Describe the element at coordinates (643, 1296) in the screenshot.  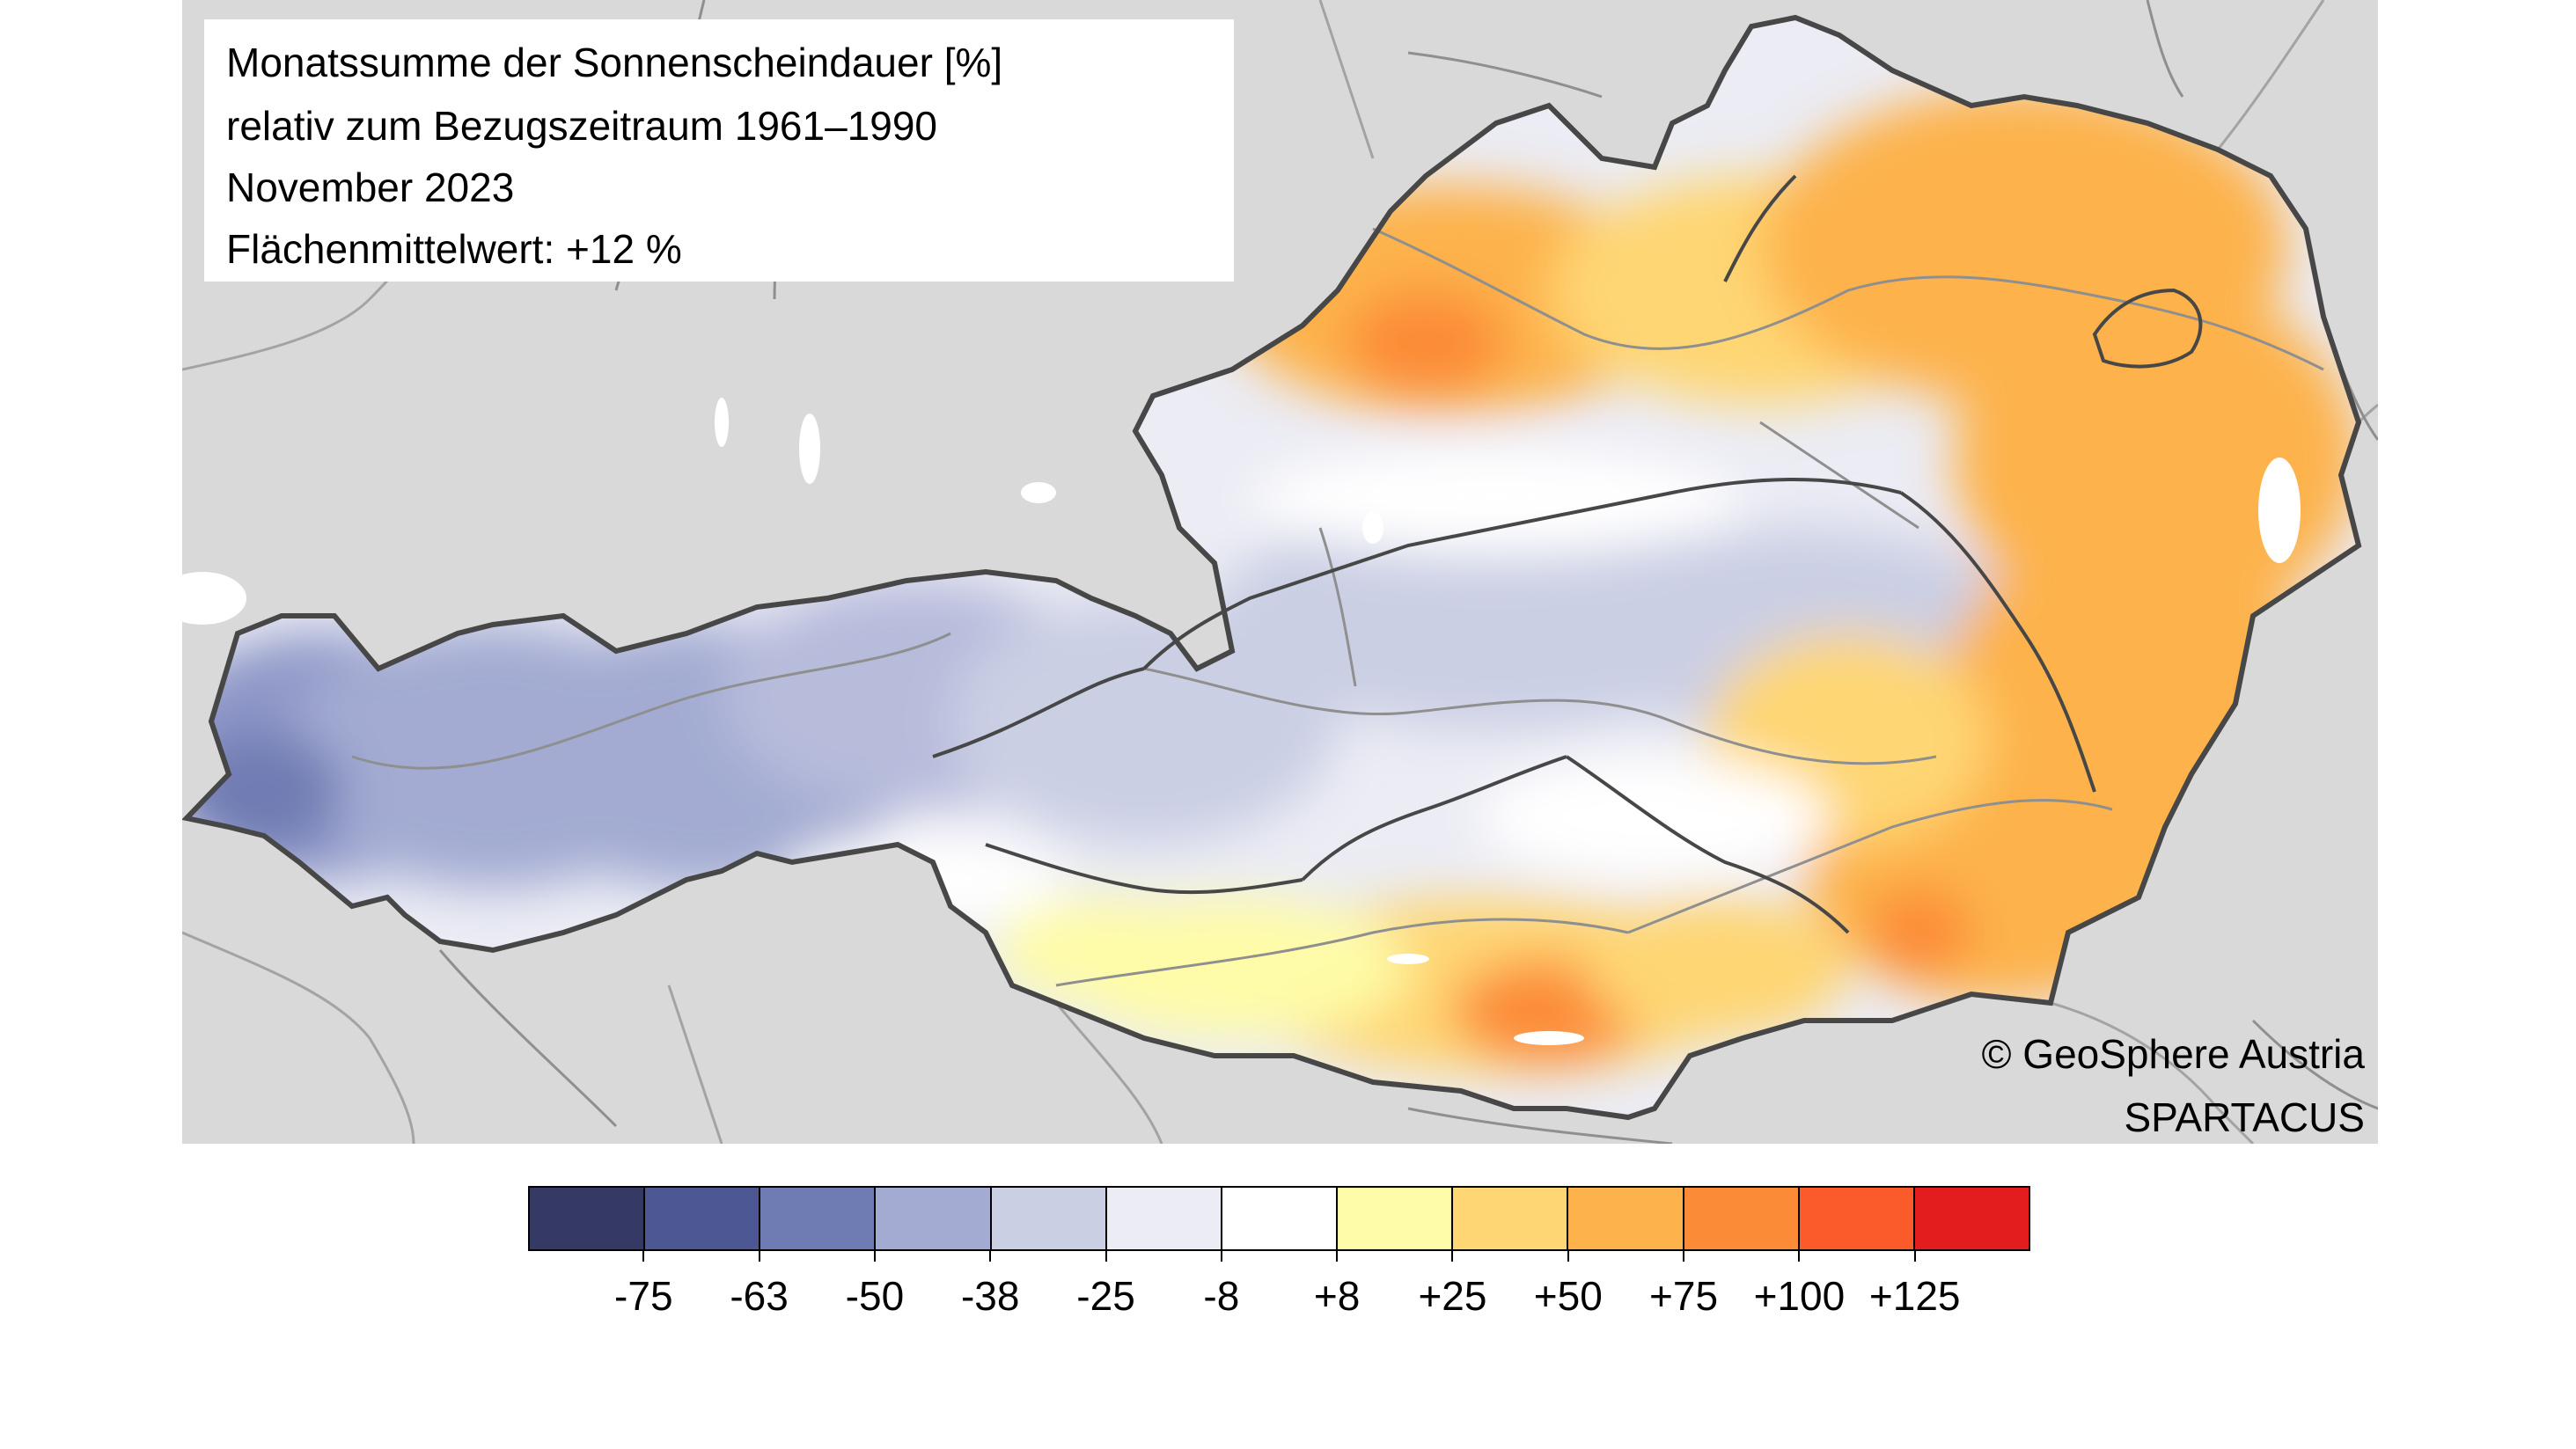
I see `legend-label: -75` at that location.